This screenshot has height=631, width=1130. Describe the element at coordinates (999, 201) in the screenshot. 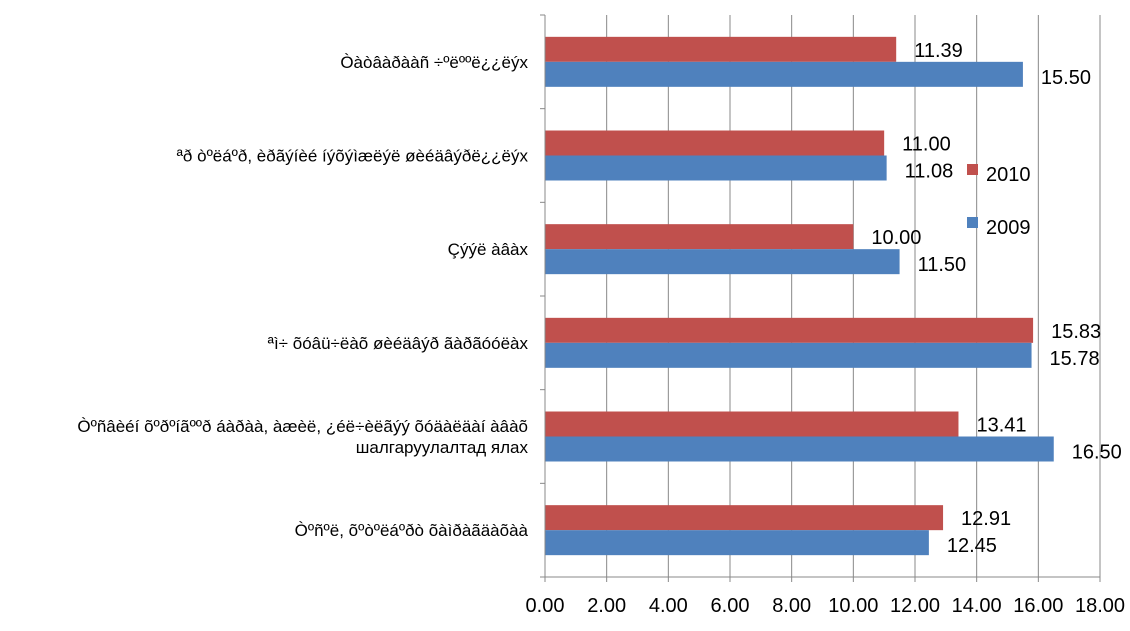

I see `legend: 2010 2009` at that location.